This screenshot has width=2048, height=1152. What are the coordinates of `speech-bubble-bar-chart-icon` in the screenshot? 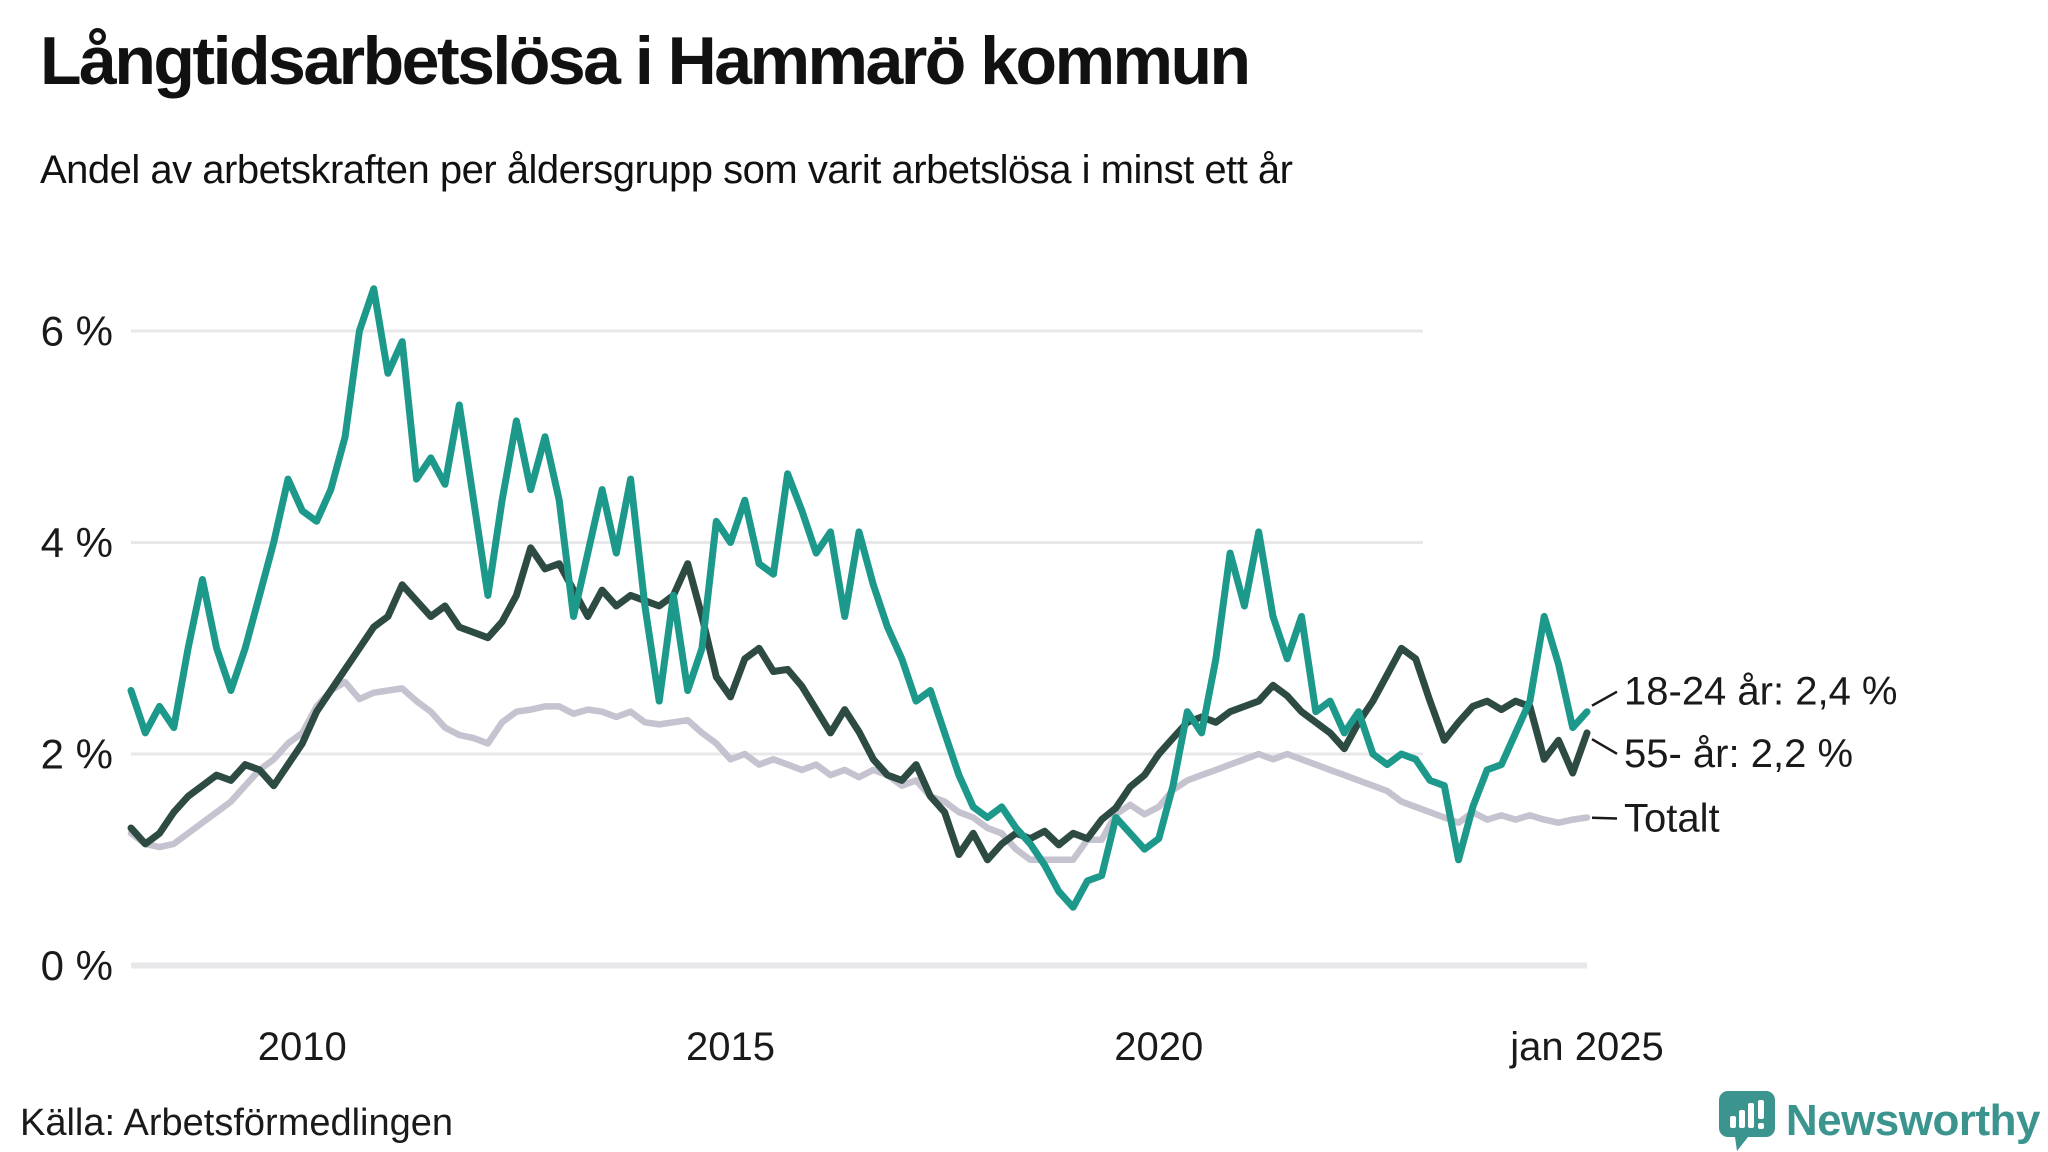 It's located at (1746, 1121).